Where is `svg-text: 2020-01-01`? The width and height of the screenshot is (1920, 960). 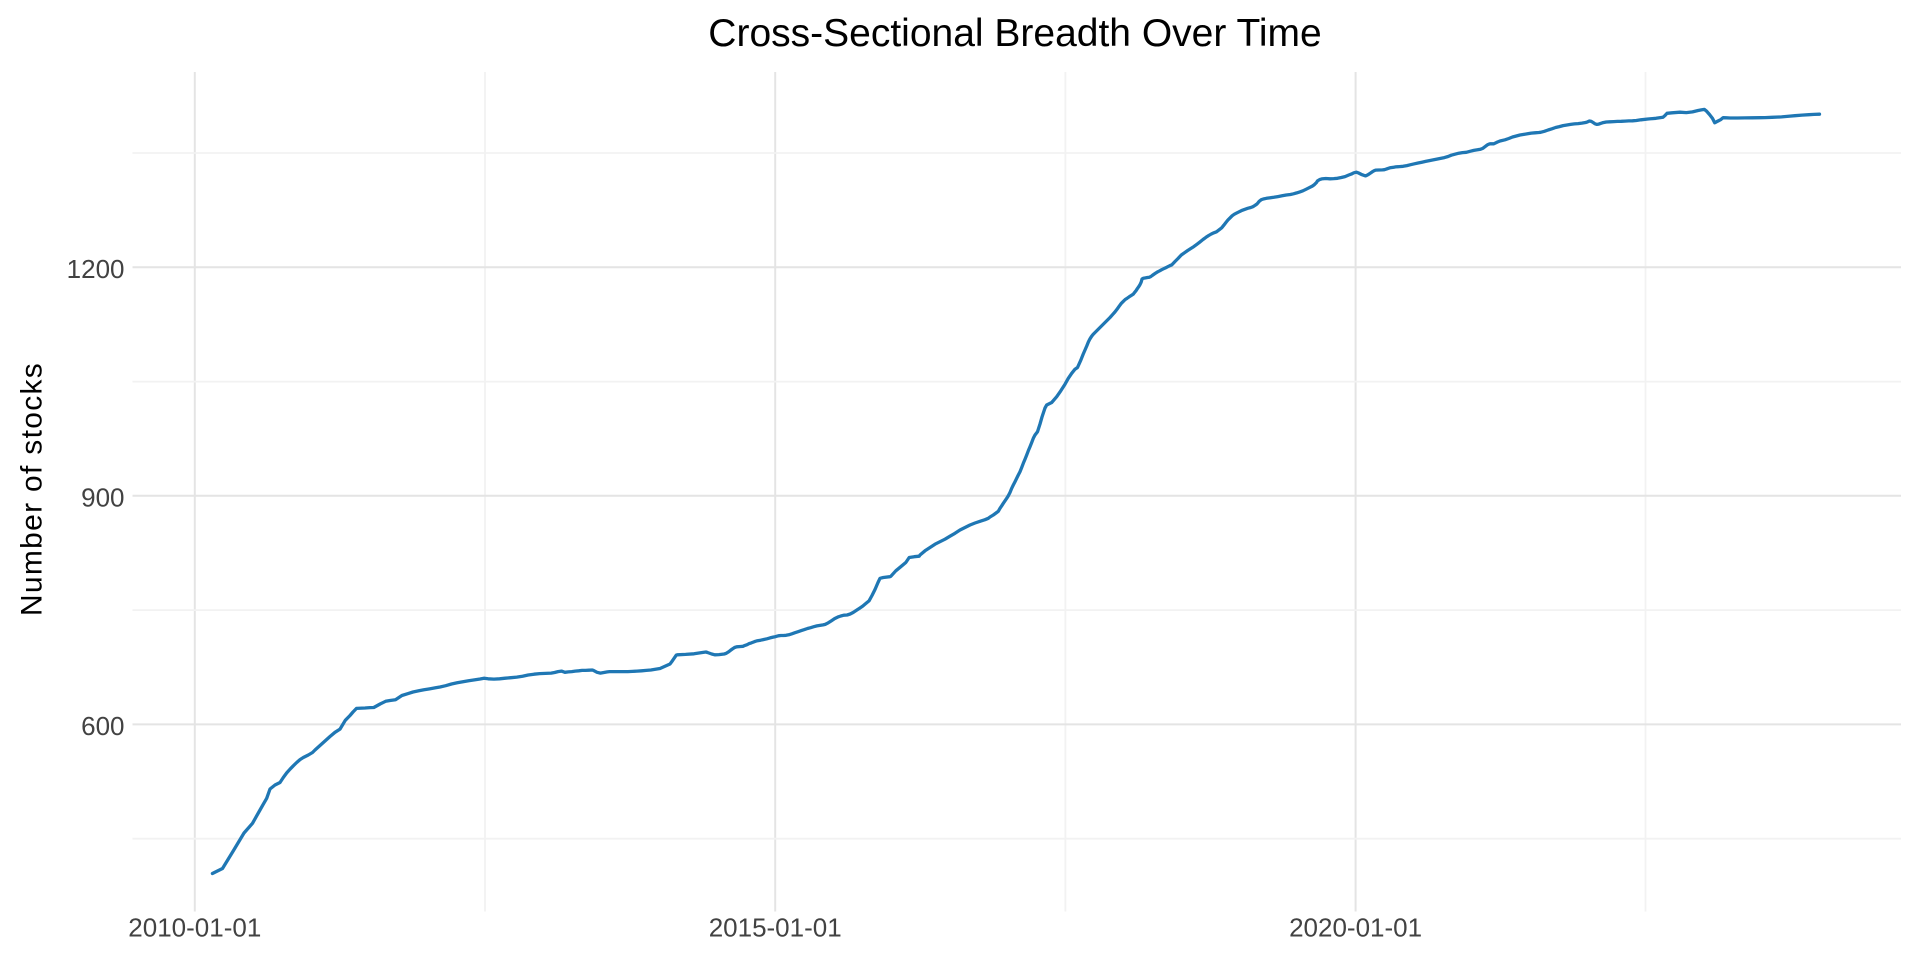 svg-text: 2020-01-01 is located at coordinates (1355, 928).